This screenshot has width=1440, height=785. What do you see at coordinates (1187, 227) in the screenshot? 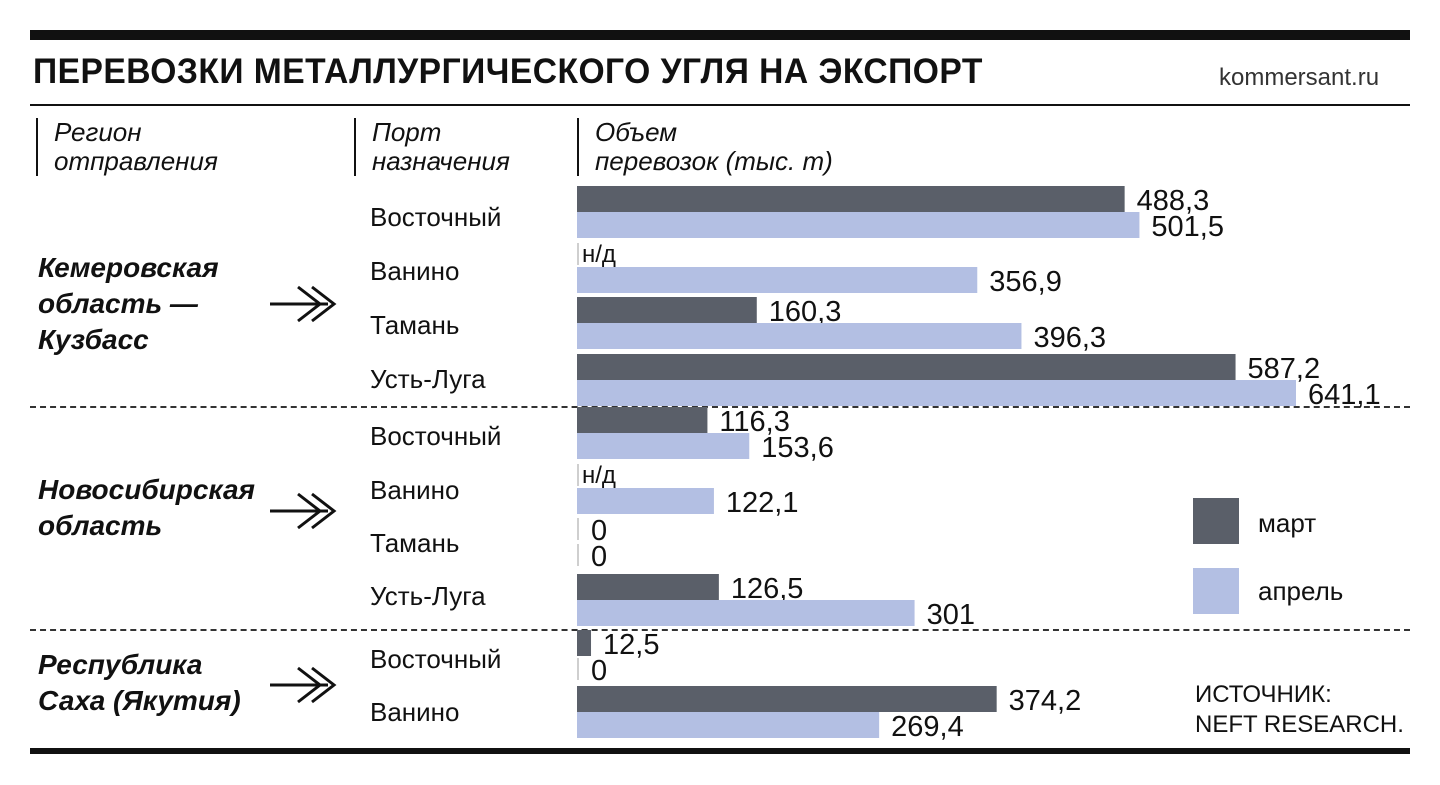
I see `data-label-april: 501,5` at bounding box center [1187, 227].